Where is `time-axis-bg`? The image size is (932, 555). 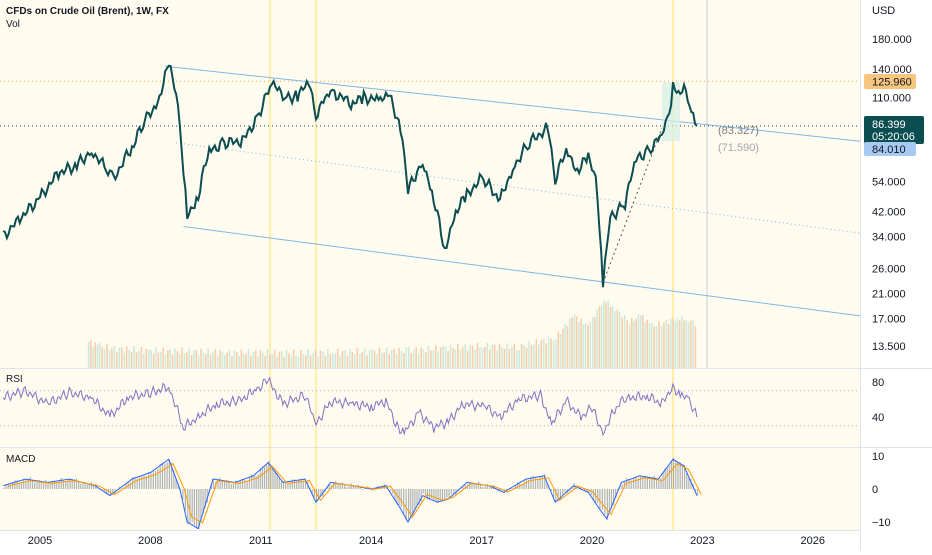
time-axis-bg is located at coordinates (430, 540).